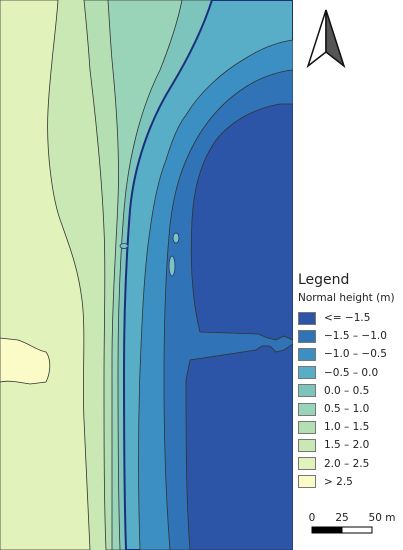  Describe the element at coordinates (347, 409) in the screenshot. I see `legend-label: 0.5 – 1.0` at that location.